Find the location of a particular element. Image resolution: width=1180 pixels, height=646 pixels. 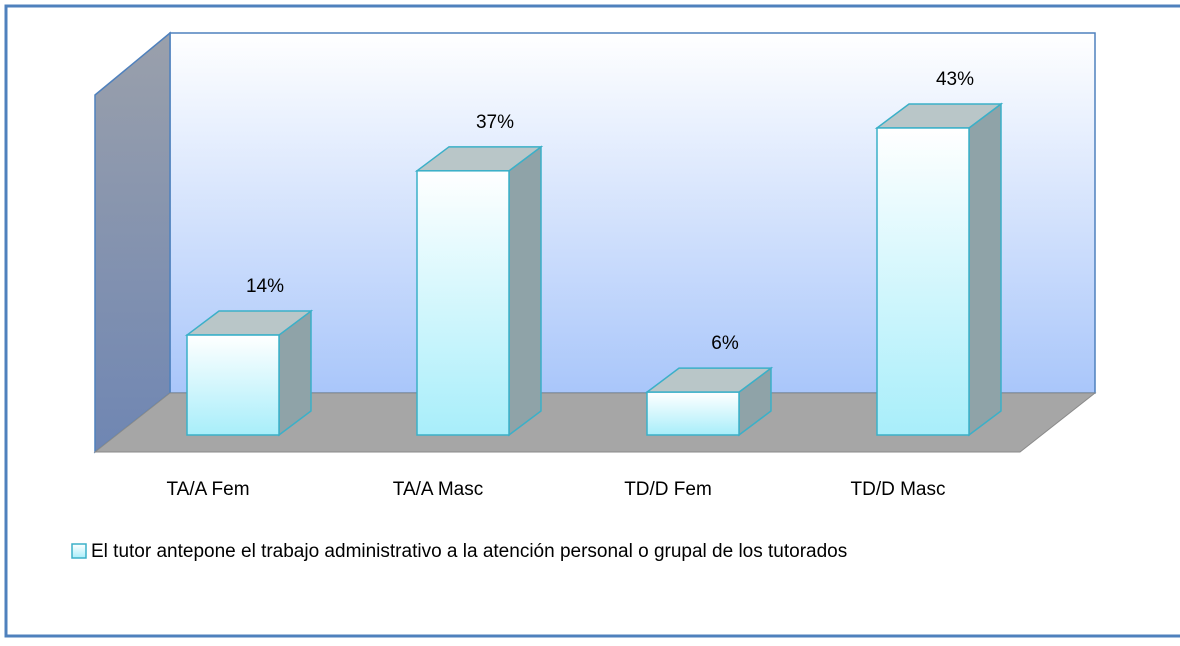

floor is located at coordinates (595, 422).